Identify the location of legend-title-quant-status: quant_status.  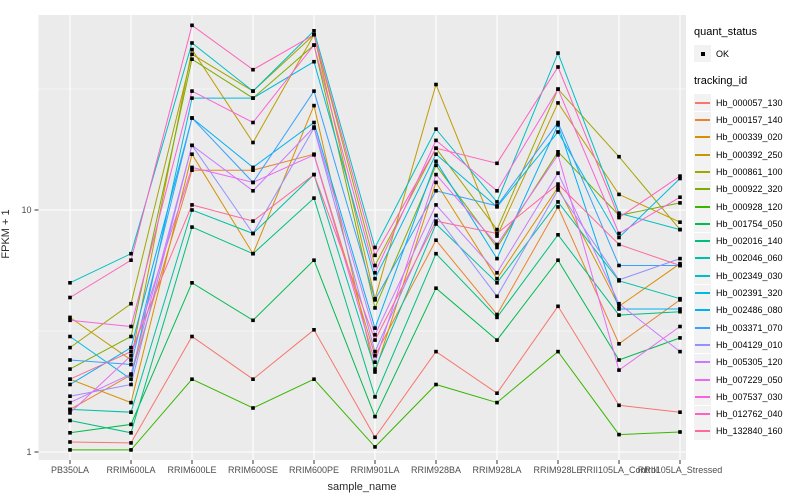
(725, 32).